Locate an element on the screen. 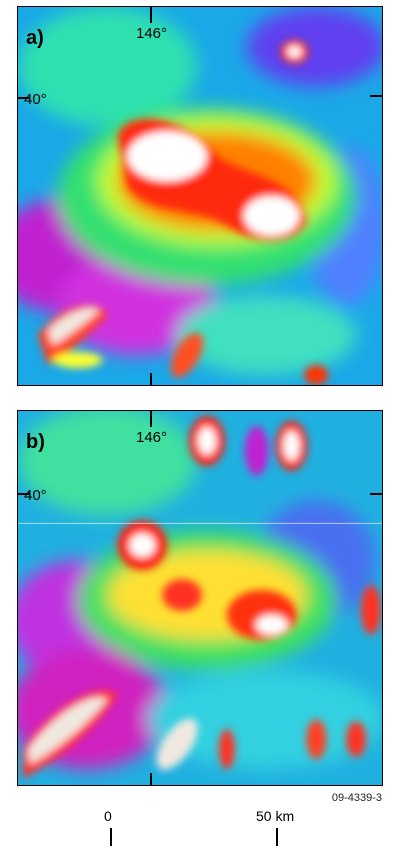 Image resolution: width=398 pixels, height=848 pixels. figure-id: 09-4339-3 is located at coordinates (356, 798).